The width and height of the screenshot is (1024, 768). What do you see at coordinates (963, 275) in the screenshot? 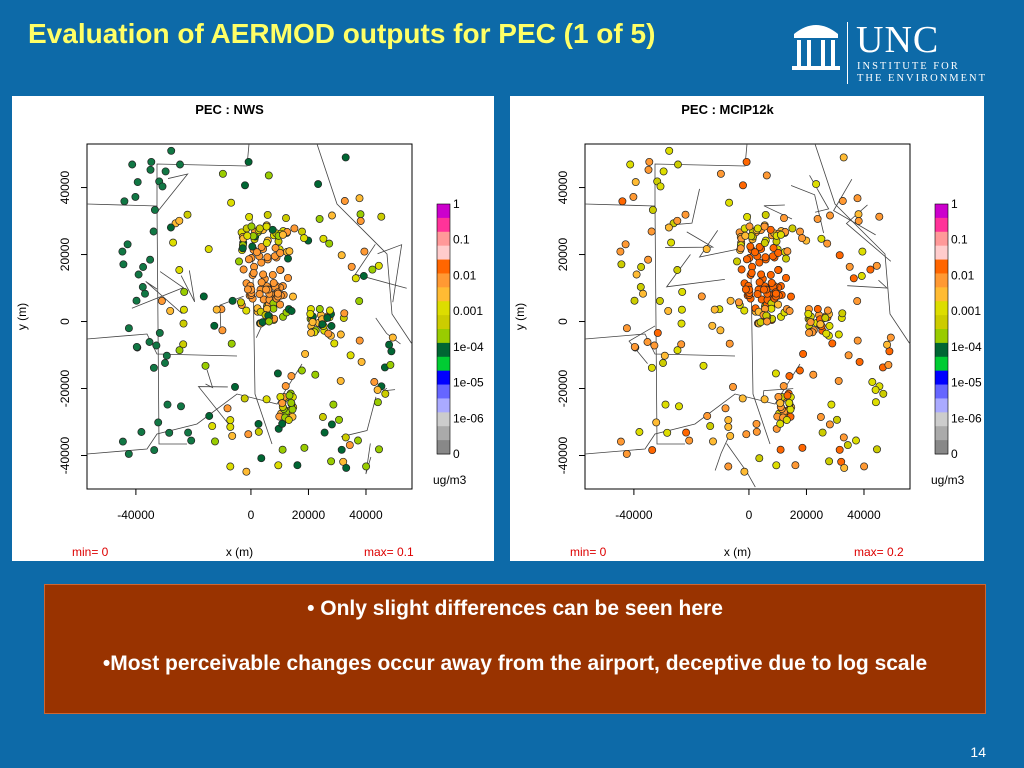
I see `colorbar-label: 0.01` at bounding box center [963, 275].